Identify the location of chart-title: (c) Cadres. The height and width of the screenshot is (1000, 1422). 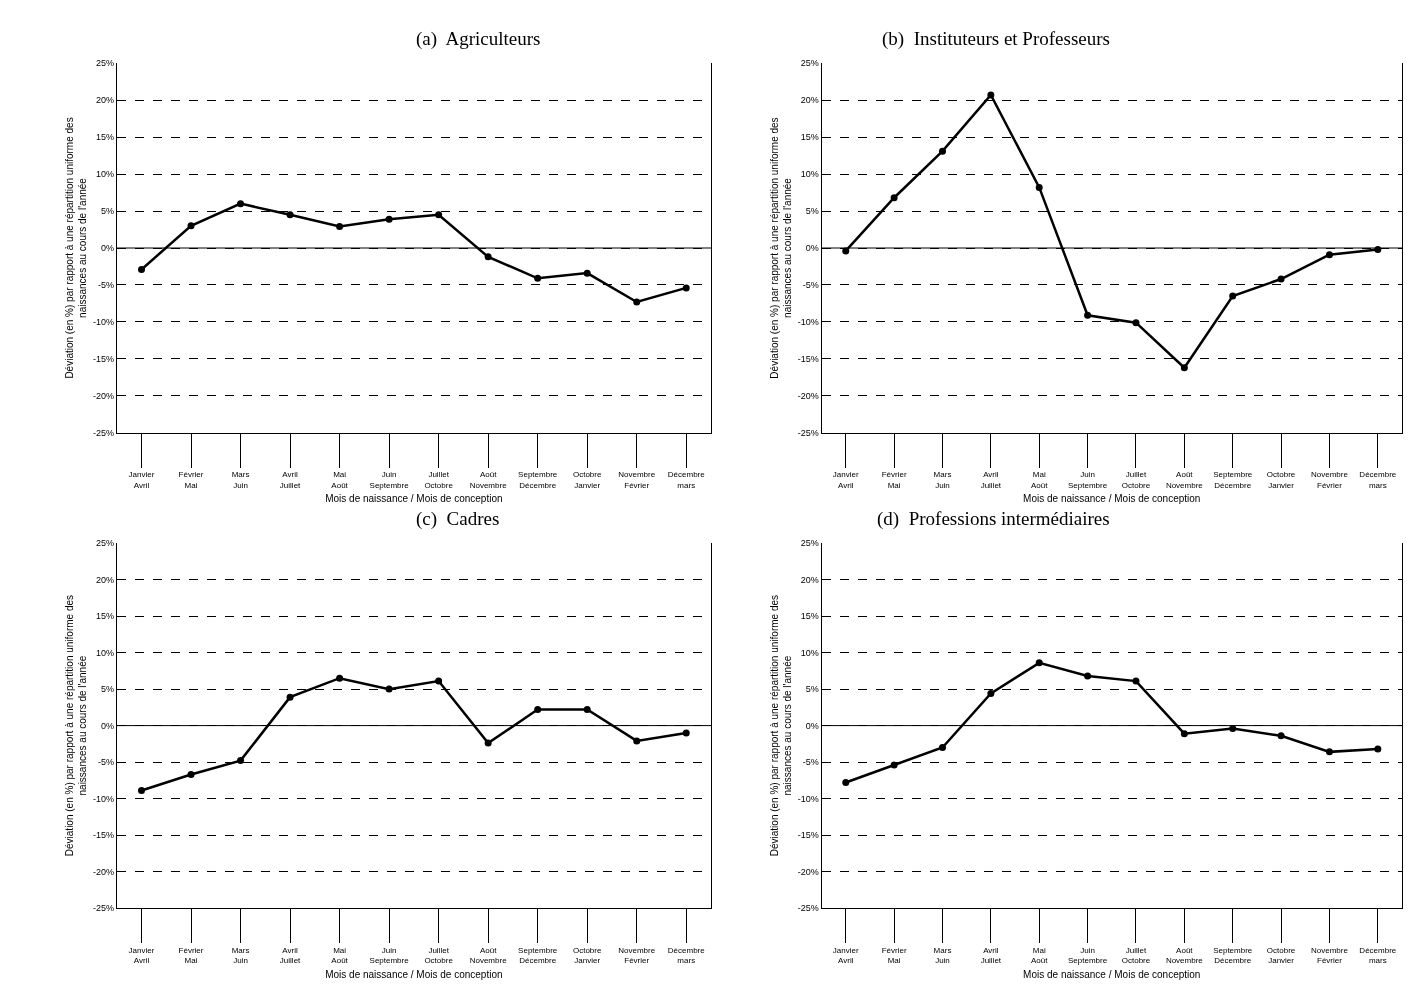
(458, 519).